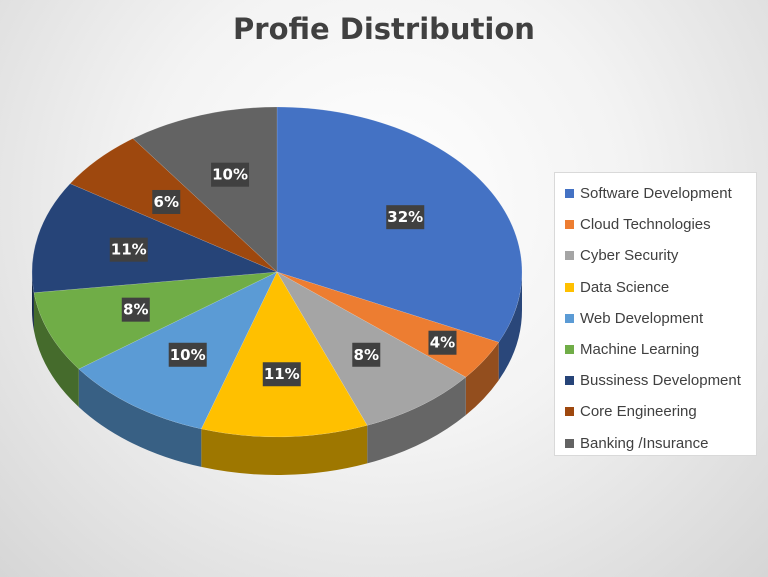 The width and height of the screenshot is (768, 577). I want to click on legend-item-cloud-technologies: Cloud Technologies, so click(660, 224).